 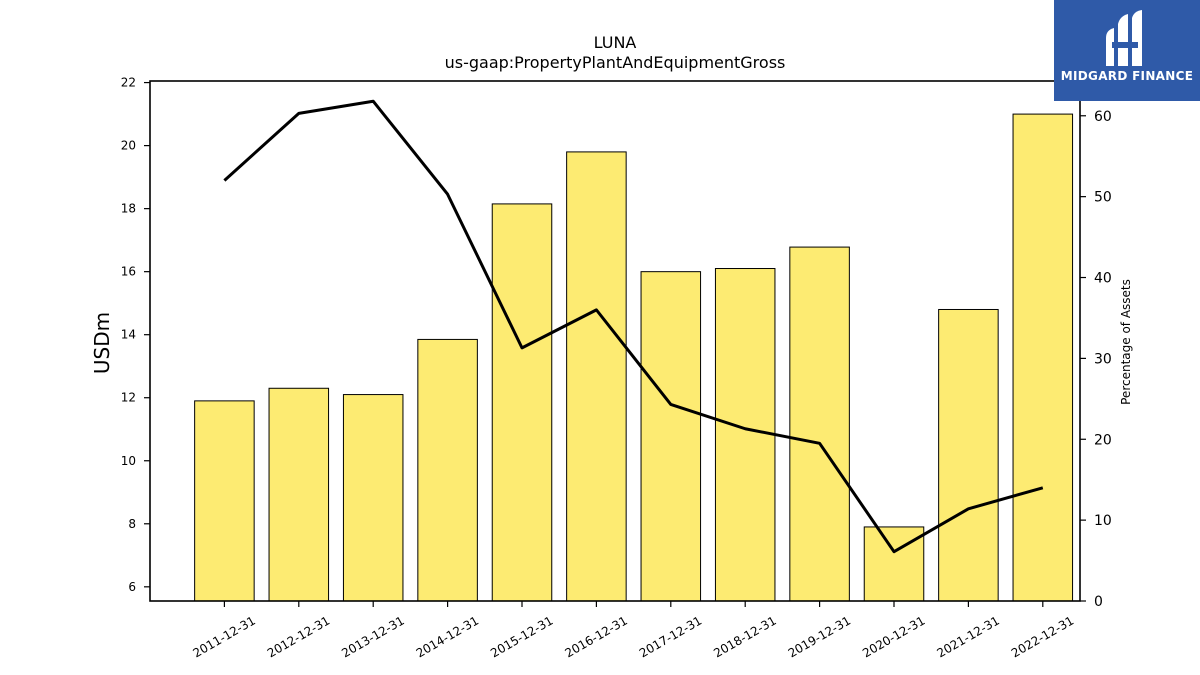 What do you see at coordinates (1103, 440) in the screenshot?
I see `y2-tick-label: 20` at bounding box center [1103, 440].